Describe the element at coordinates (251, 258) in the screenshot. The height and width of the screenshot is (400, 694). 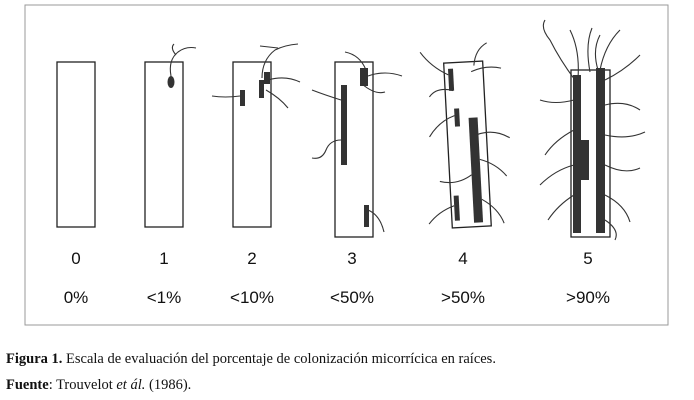
I see `score-label: 2` at that location.